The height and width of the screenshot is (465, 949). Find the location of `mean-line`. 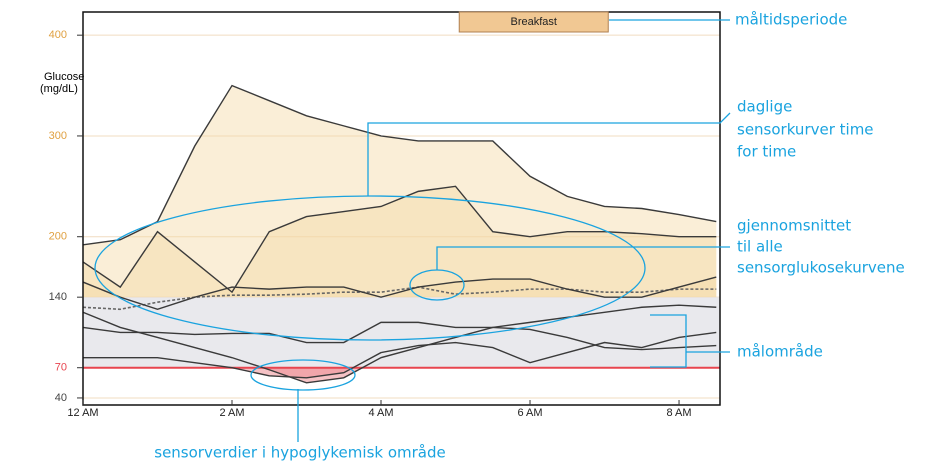

mean-line is located at coordinates (400, 298).